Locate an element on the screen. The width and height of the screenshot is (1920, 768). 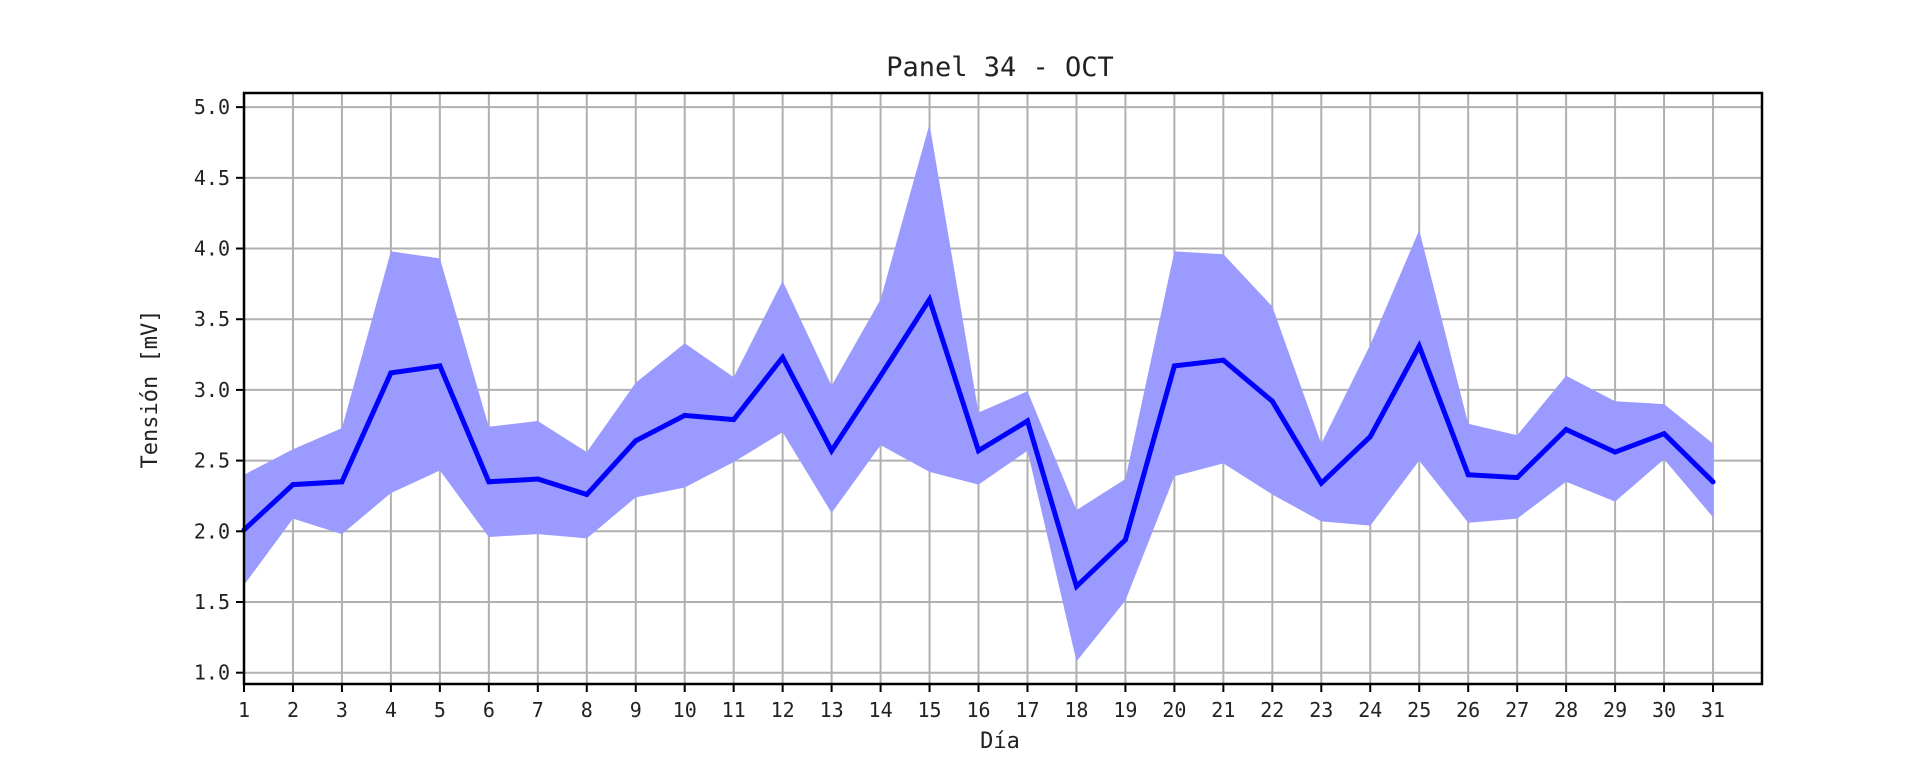
x-tick-label-22: 22 is located at coordinates (1272, 710).